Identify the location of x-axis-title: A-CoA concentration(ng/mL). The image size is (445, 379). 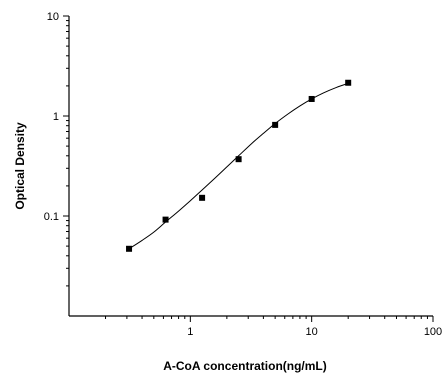
(245, 366).